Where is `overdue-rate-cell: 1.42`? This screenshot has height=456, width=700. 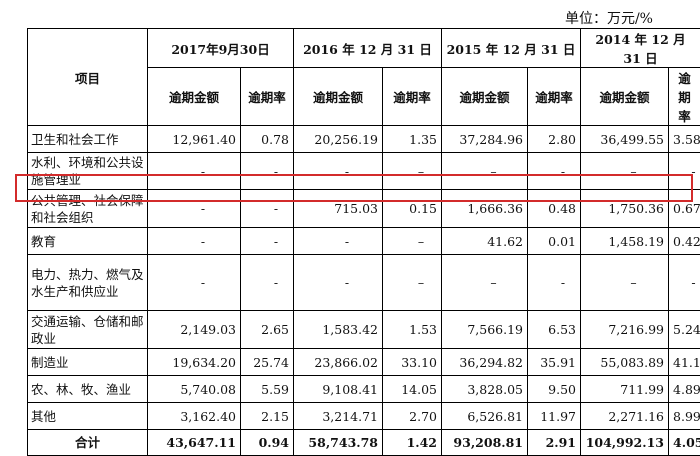 overdue-rate-cell: 1.42 is located at coordinates (412, 443).